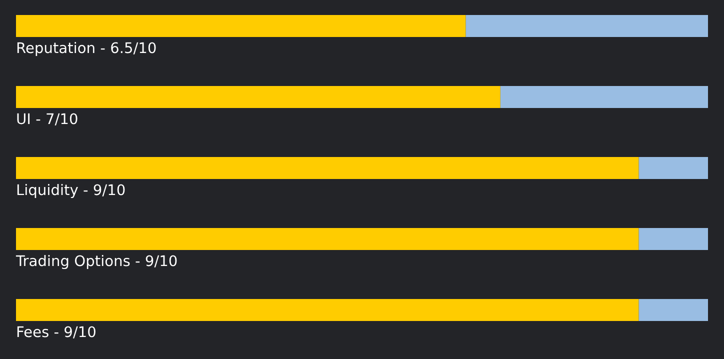 Image resolution: width=724 pixels, height=359 pixels. Describe the element at coordinates (47, 119) in the screenshot. I see `y-tick-label: UI - 7/10` at that location.